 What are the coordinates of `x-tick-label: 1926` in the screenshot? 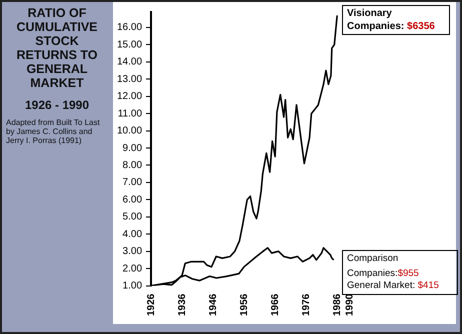 It's located at (151, 304).